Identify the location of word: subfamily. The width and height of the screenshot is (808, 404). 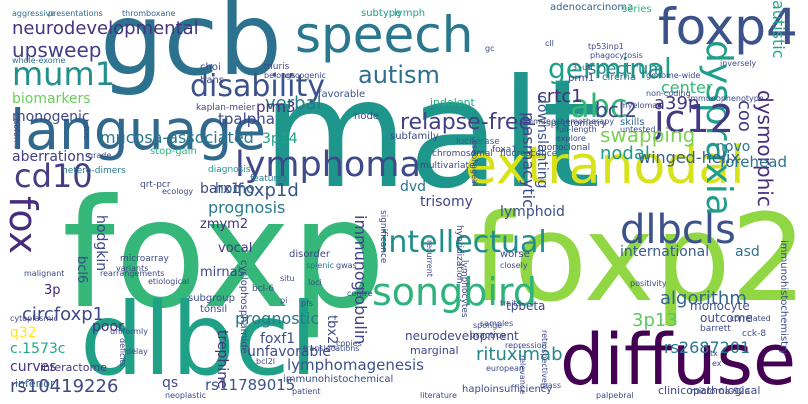
(414, 136).